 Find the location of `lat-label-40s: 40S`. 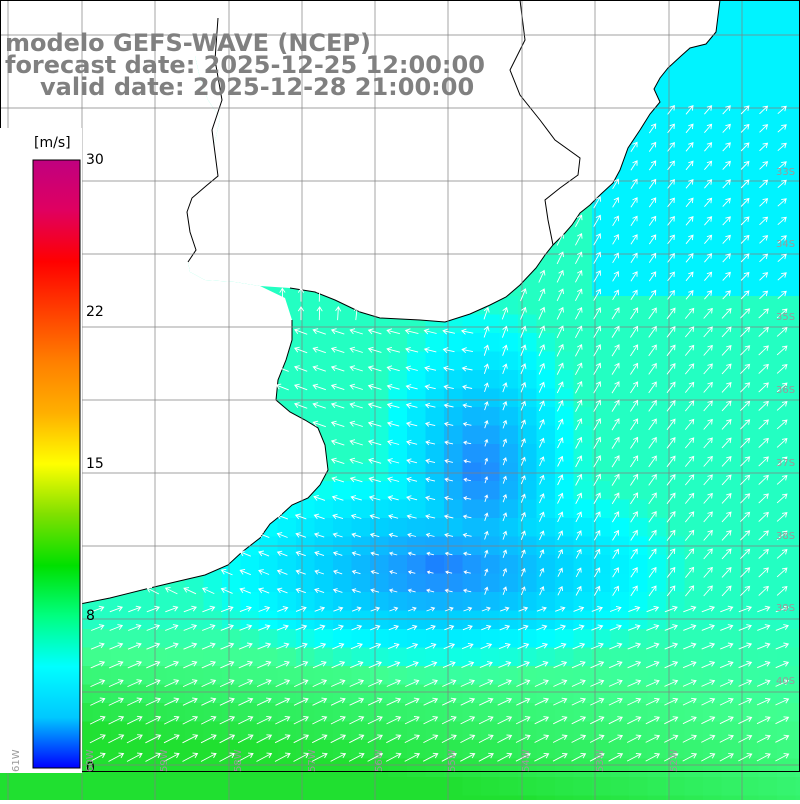

lat-label-40s: 40S is located at coordinates (785, 682).